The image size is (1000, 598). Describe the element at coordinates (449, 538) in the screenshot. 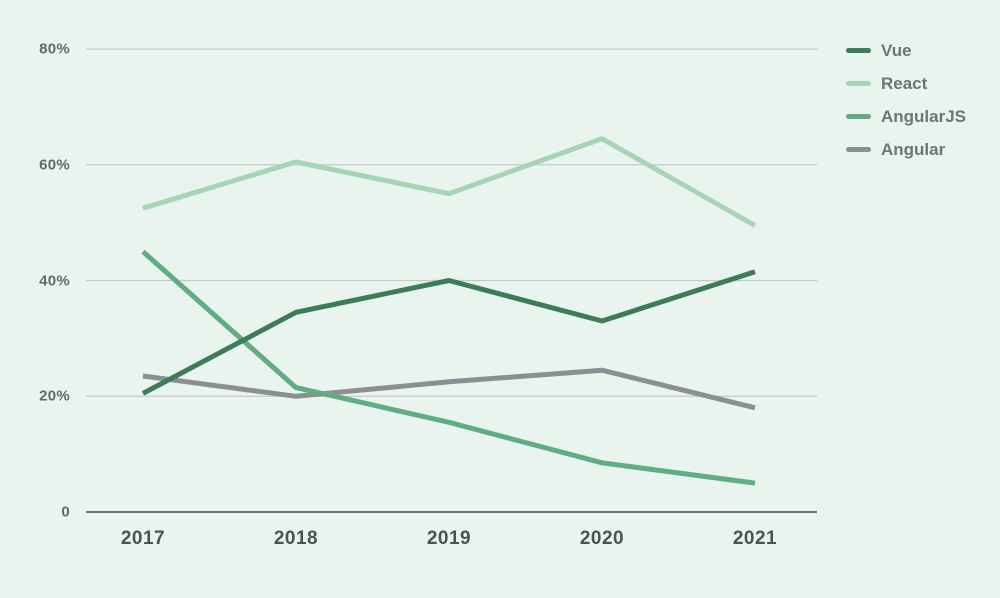

I see `x-tick-label: 2019` at that location.